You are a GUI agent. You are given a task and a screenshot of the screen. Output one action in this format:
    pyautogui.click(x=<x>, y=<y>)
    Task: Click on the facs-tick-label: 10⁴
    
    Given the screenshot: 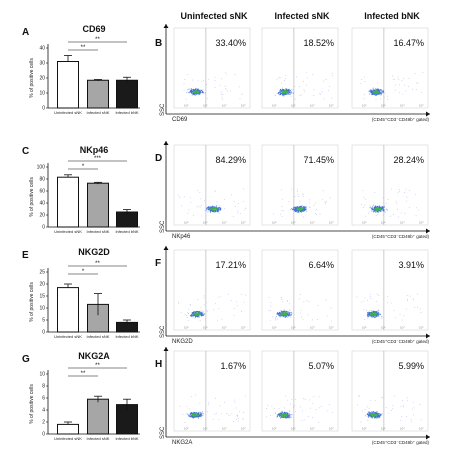 What is the action you would take?
    pyautogui.click(x=224, y=429)
    